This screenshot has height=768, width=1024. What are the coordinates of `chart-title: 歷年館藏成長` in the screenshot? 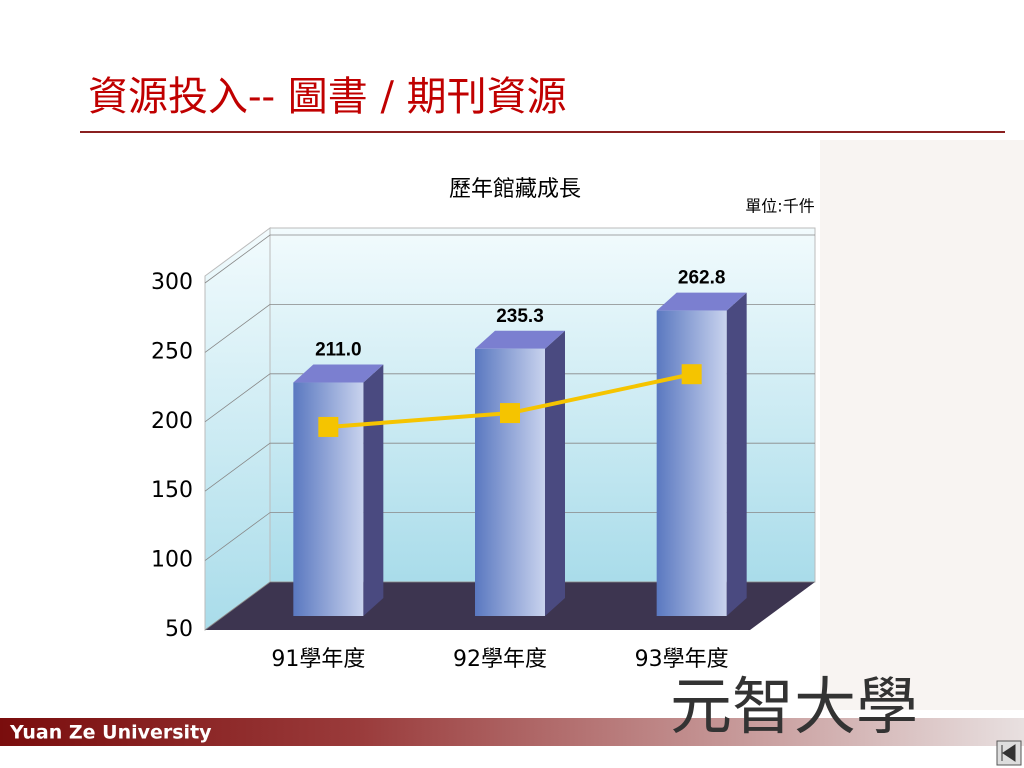 It's located at (515, 189).